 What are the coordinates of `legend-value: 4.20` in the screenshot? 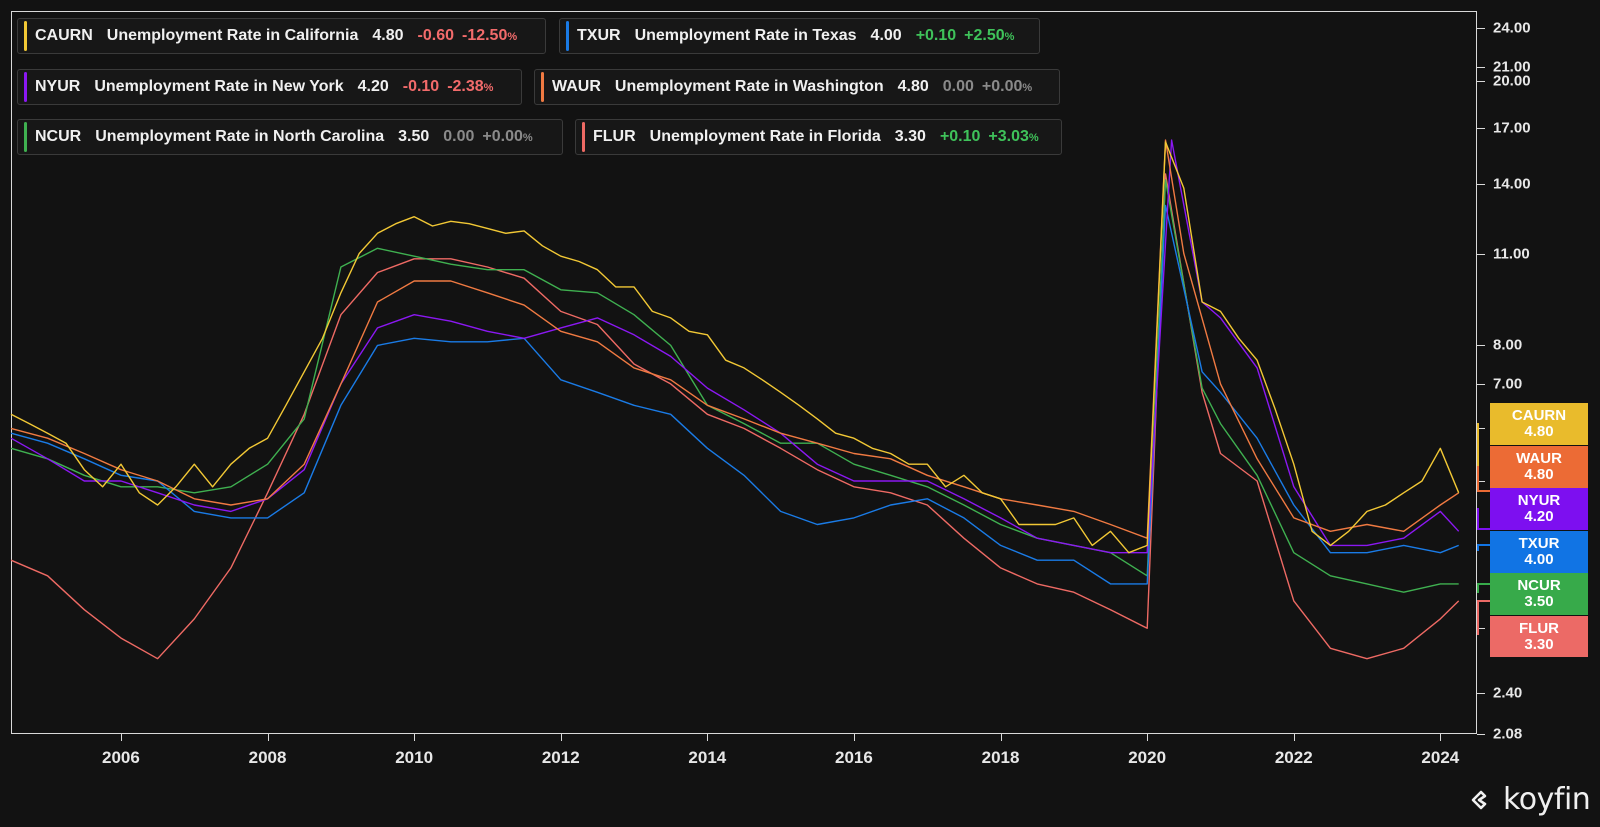 It's located at (373, 86).